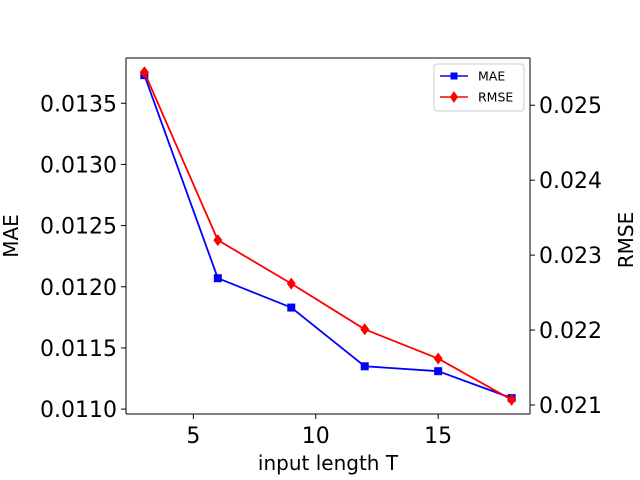 The image size is (640, 480). Describe the element at coordinates (626, 240) in the screenshot. I see `right-y-axis-label: RMSE` at that location.